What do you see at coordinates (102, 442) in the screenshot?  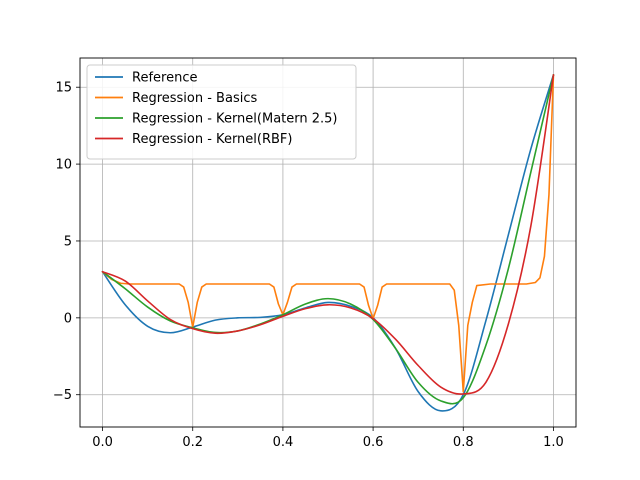 I see `x-tick-label: 0.0` at bounding box center [102, 442].